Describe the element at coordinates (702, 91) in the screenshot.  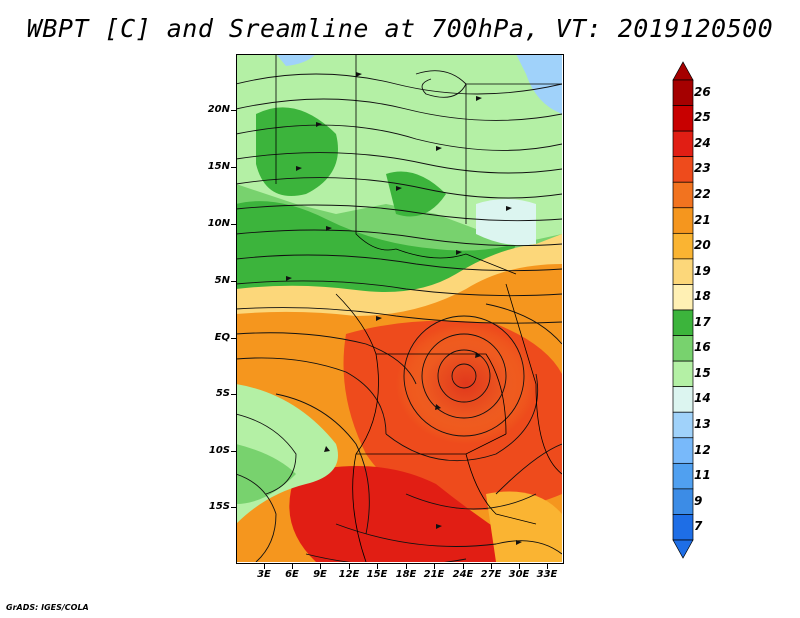
I see `colorbar-label: 26` at that location.